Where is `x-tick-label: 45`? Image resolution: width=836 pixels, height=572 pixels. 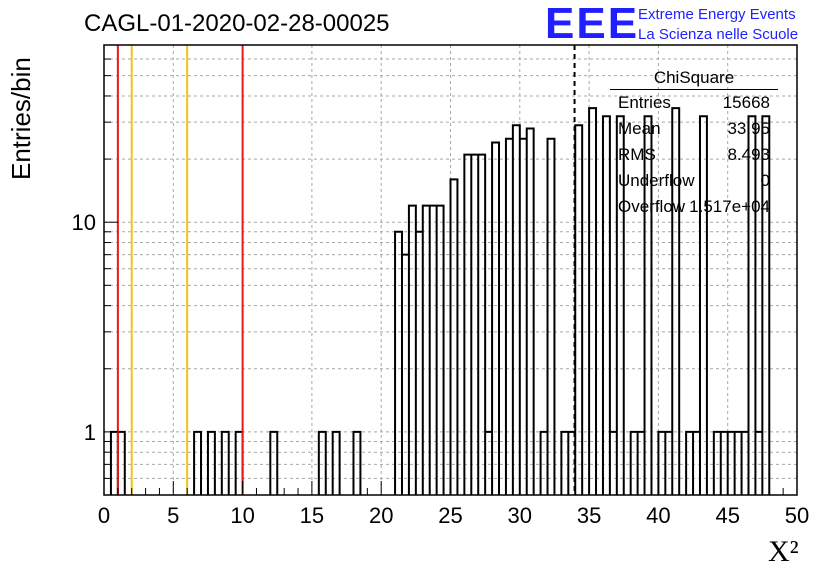
x-tick-label: 45 is located at coordinates (727, 515).